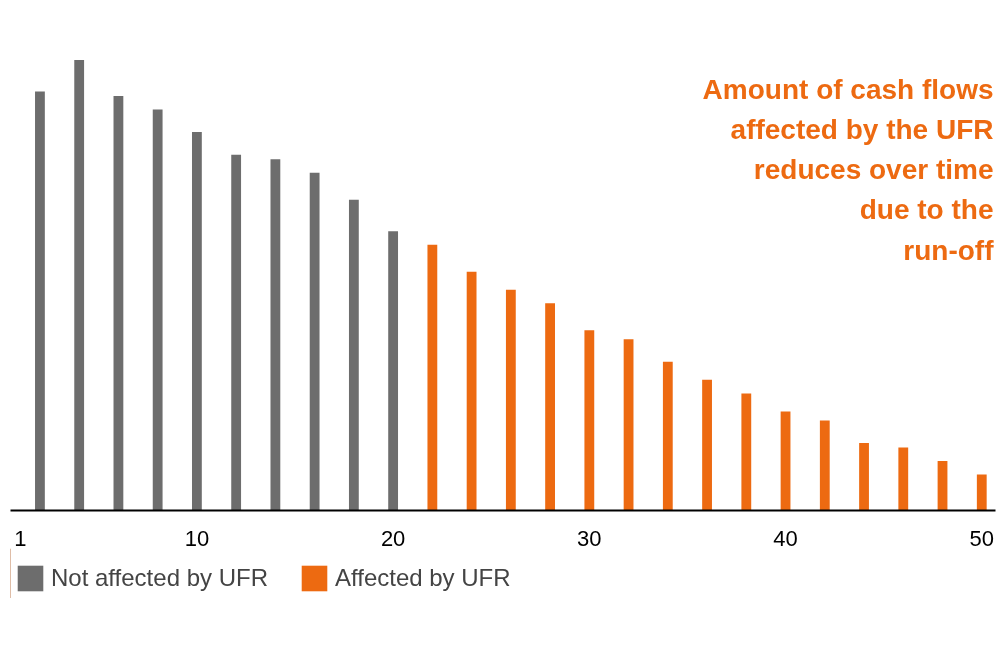 The width and height of the screenshot is (1007, 662). I want to click on x-tick-label: 50, so click(982, 538).